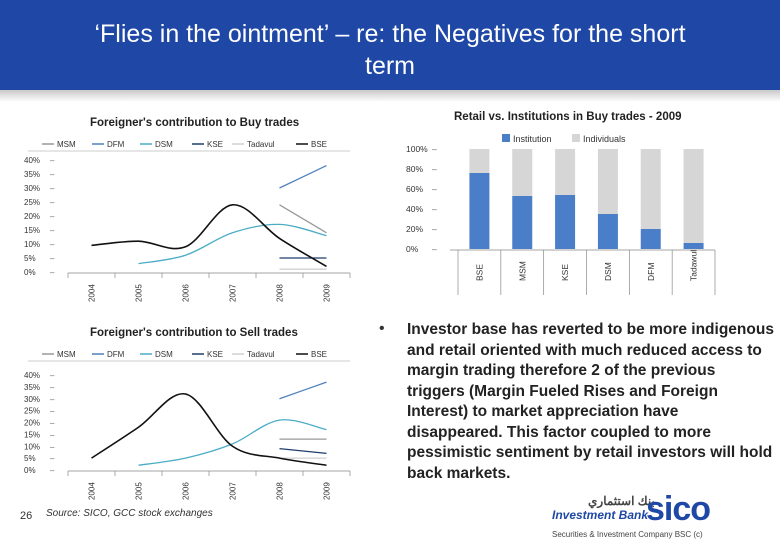 This screenshot has height=540, width=780. What do you see at coordinates (522, 222) in the screenshot?
I see `bar-institution-msm` at bounding box center [522, 222].